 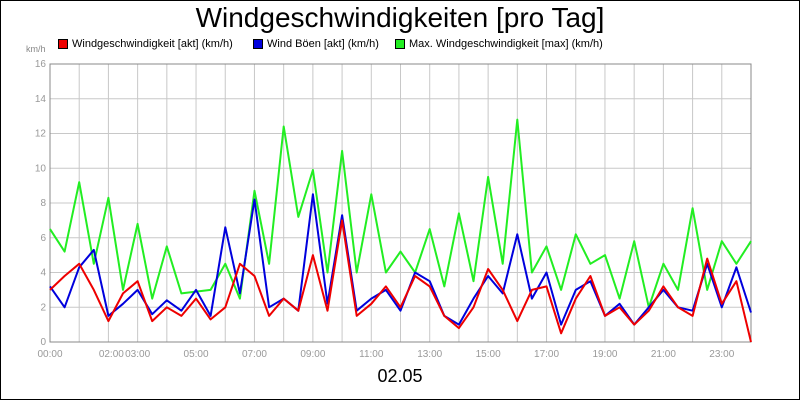 What do you see at coordinates (43, 238) in the screenshot?
I see `y-tick-label: 6` at bounding box center [43, 238].